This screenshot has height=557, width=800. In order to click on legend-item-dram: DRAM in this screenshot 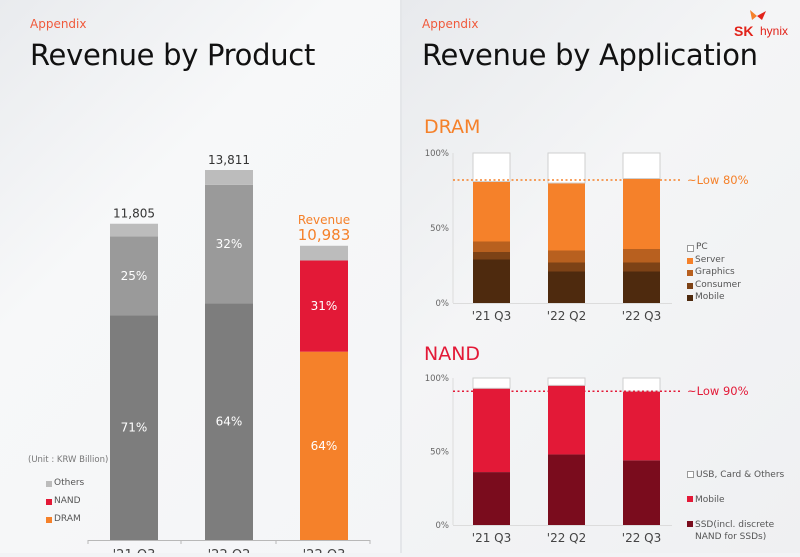, I will do `click(65, 519)`.